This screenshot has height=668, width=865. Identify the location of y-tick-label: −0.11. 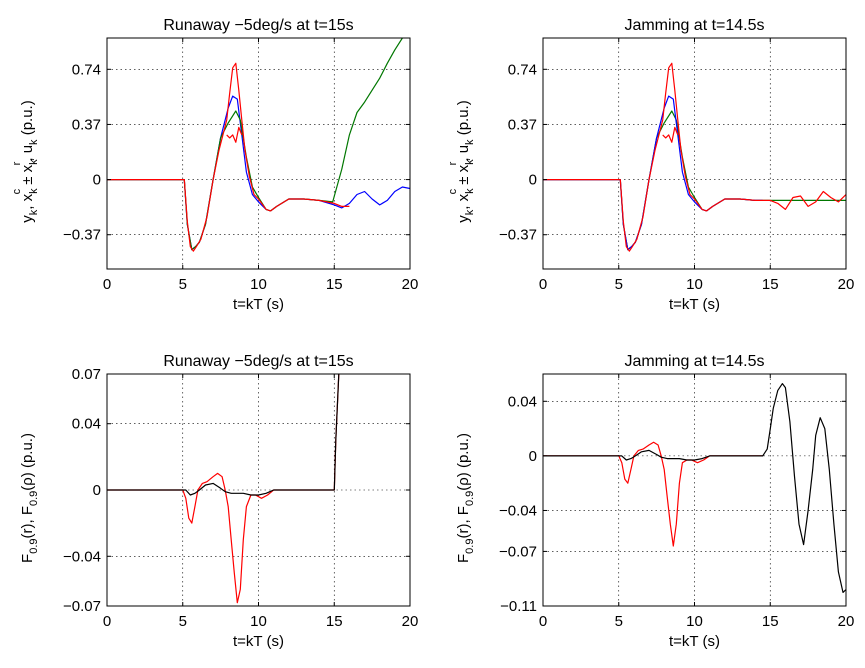
(518, 606).